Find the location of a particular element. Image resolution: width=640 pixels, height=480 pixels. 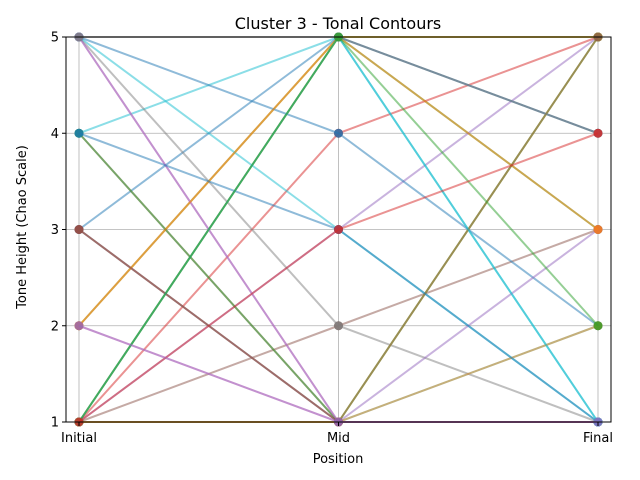

x-tick-label: Mid is located at coordinates (338, 438).